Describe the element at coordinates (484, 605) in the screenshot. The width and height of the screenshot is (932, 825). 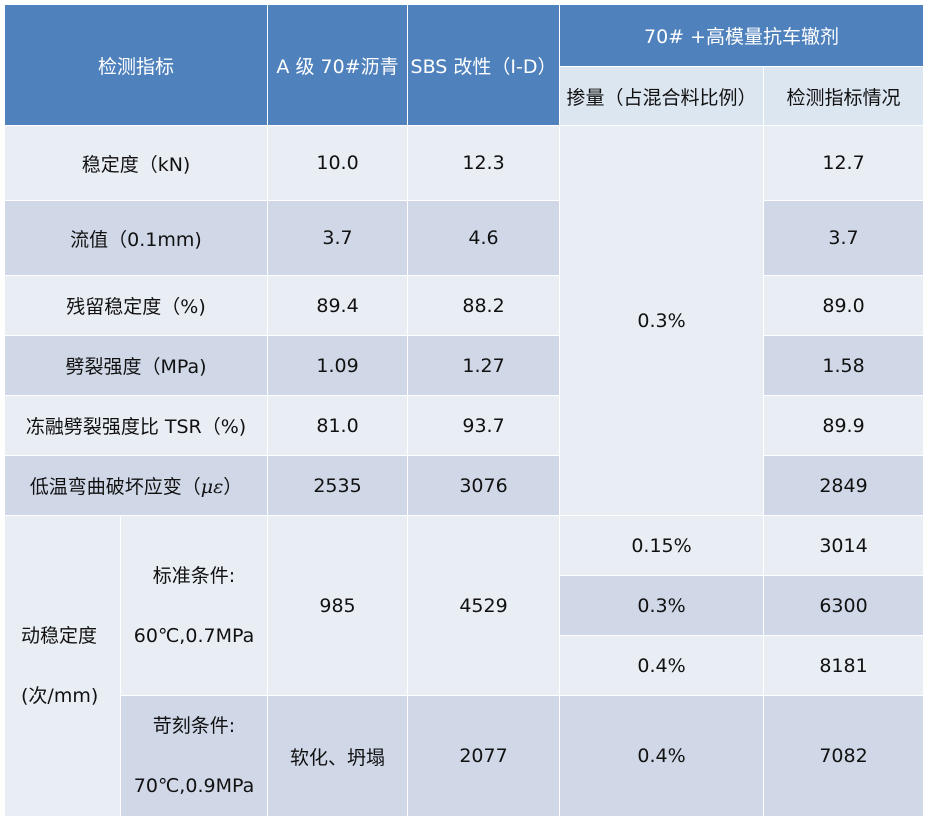
I see `standard-cell-sbs: 4529` at that location.